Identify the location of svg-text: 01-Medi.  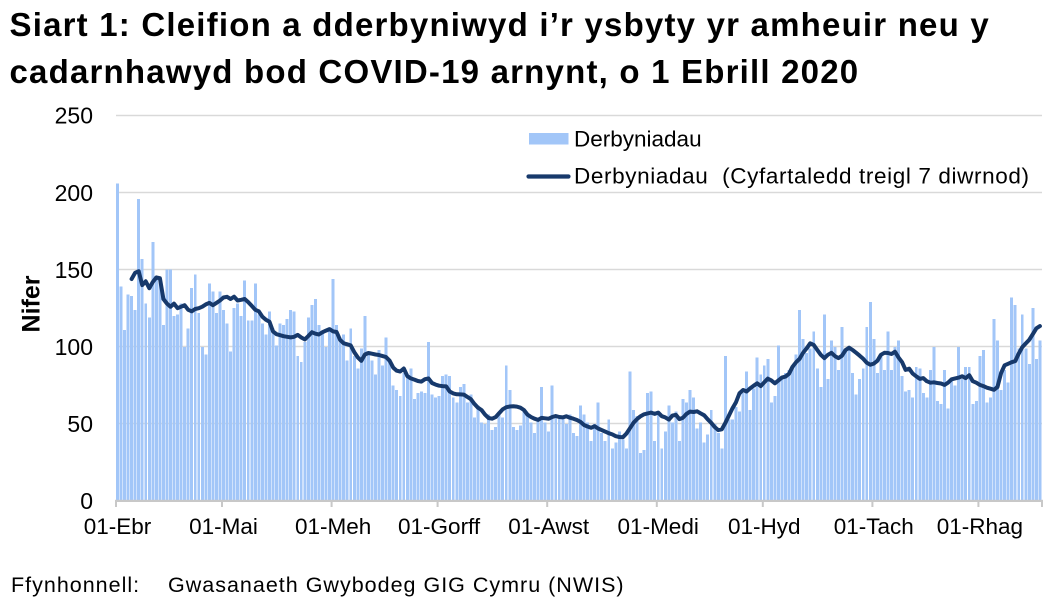
(658, 526).